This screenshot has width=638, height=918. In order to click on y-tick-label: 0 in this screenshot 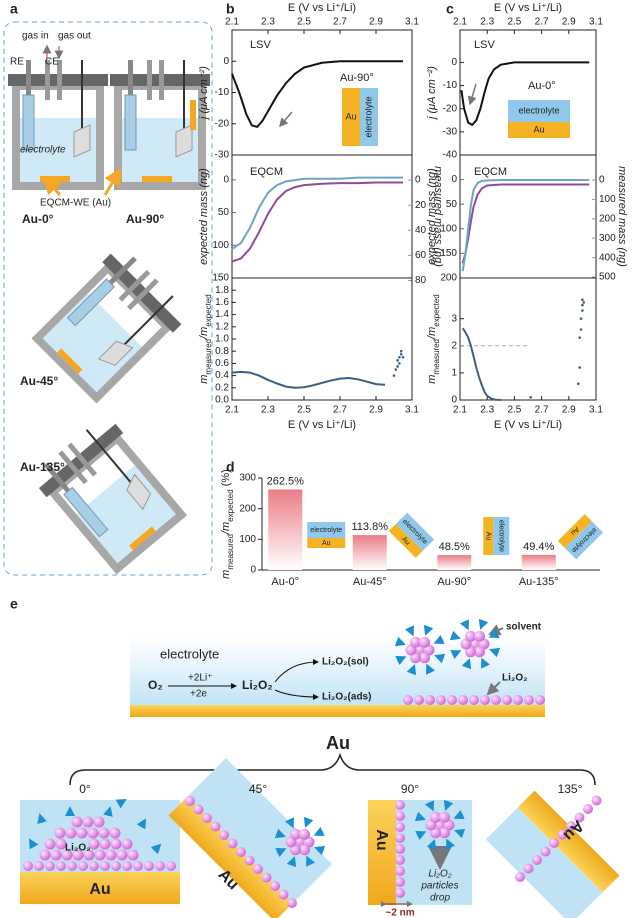, I will do `click(226, 61)`.